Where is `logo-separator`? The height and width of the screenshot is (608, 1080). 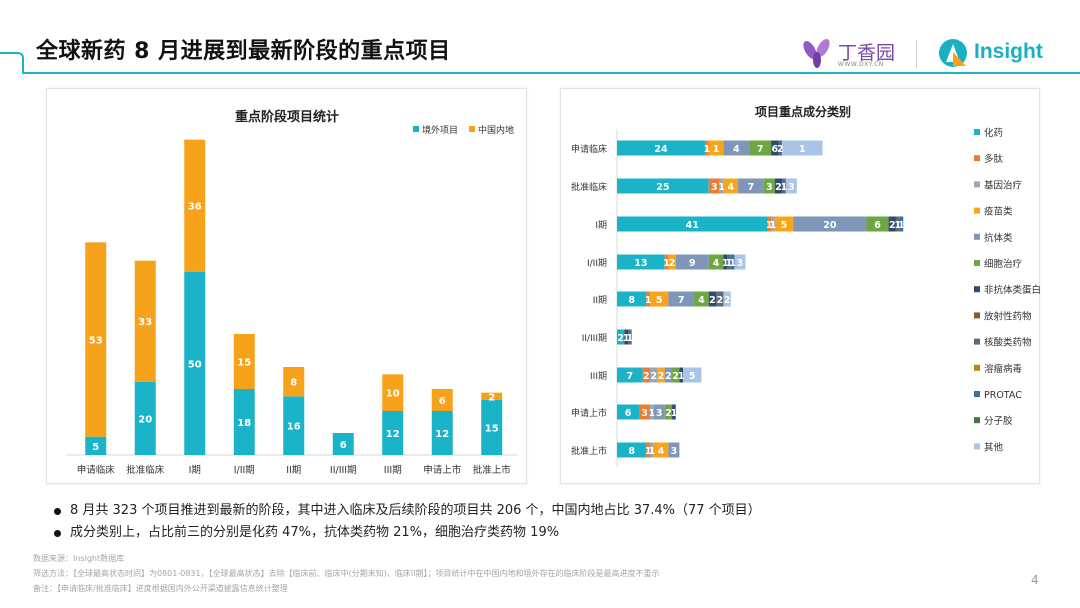
logo-separator is located at coordinates (916, 54).